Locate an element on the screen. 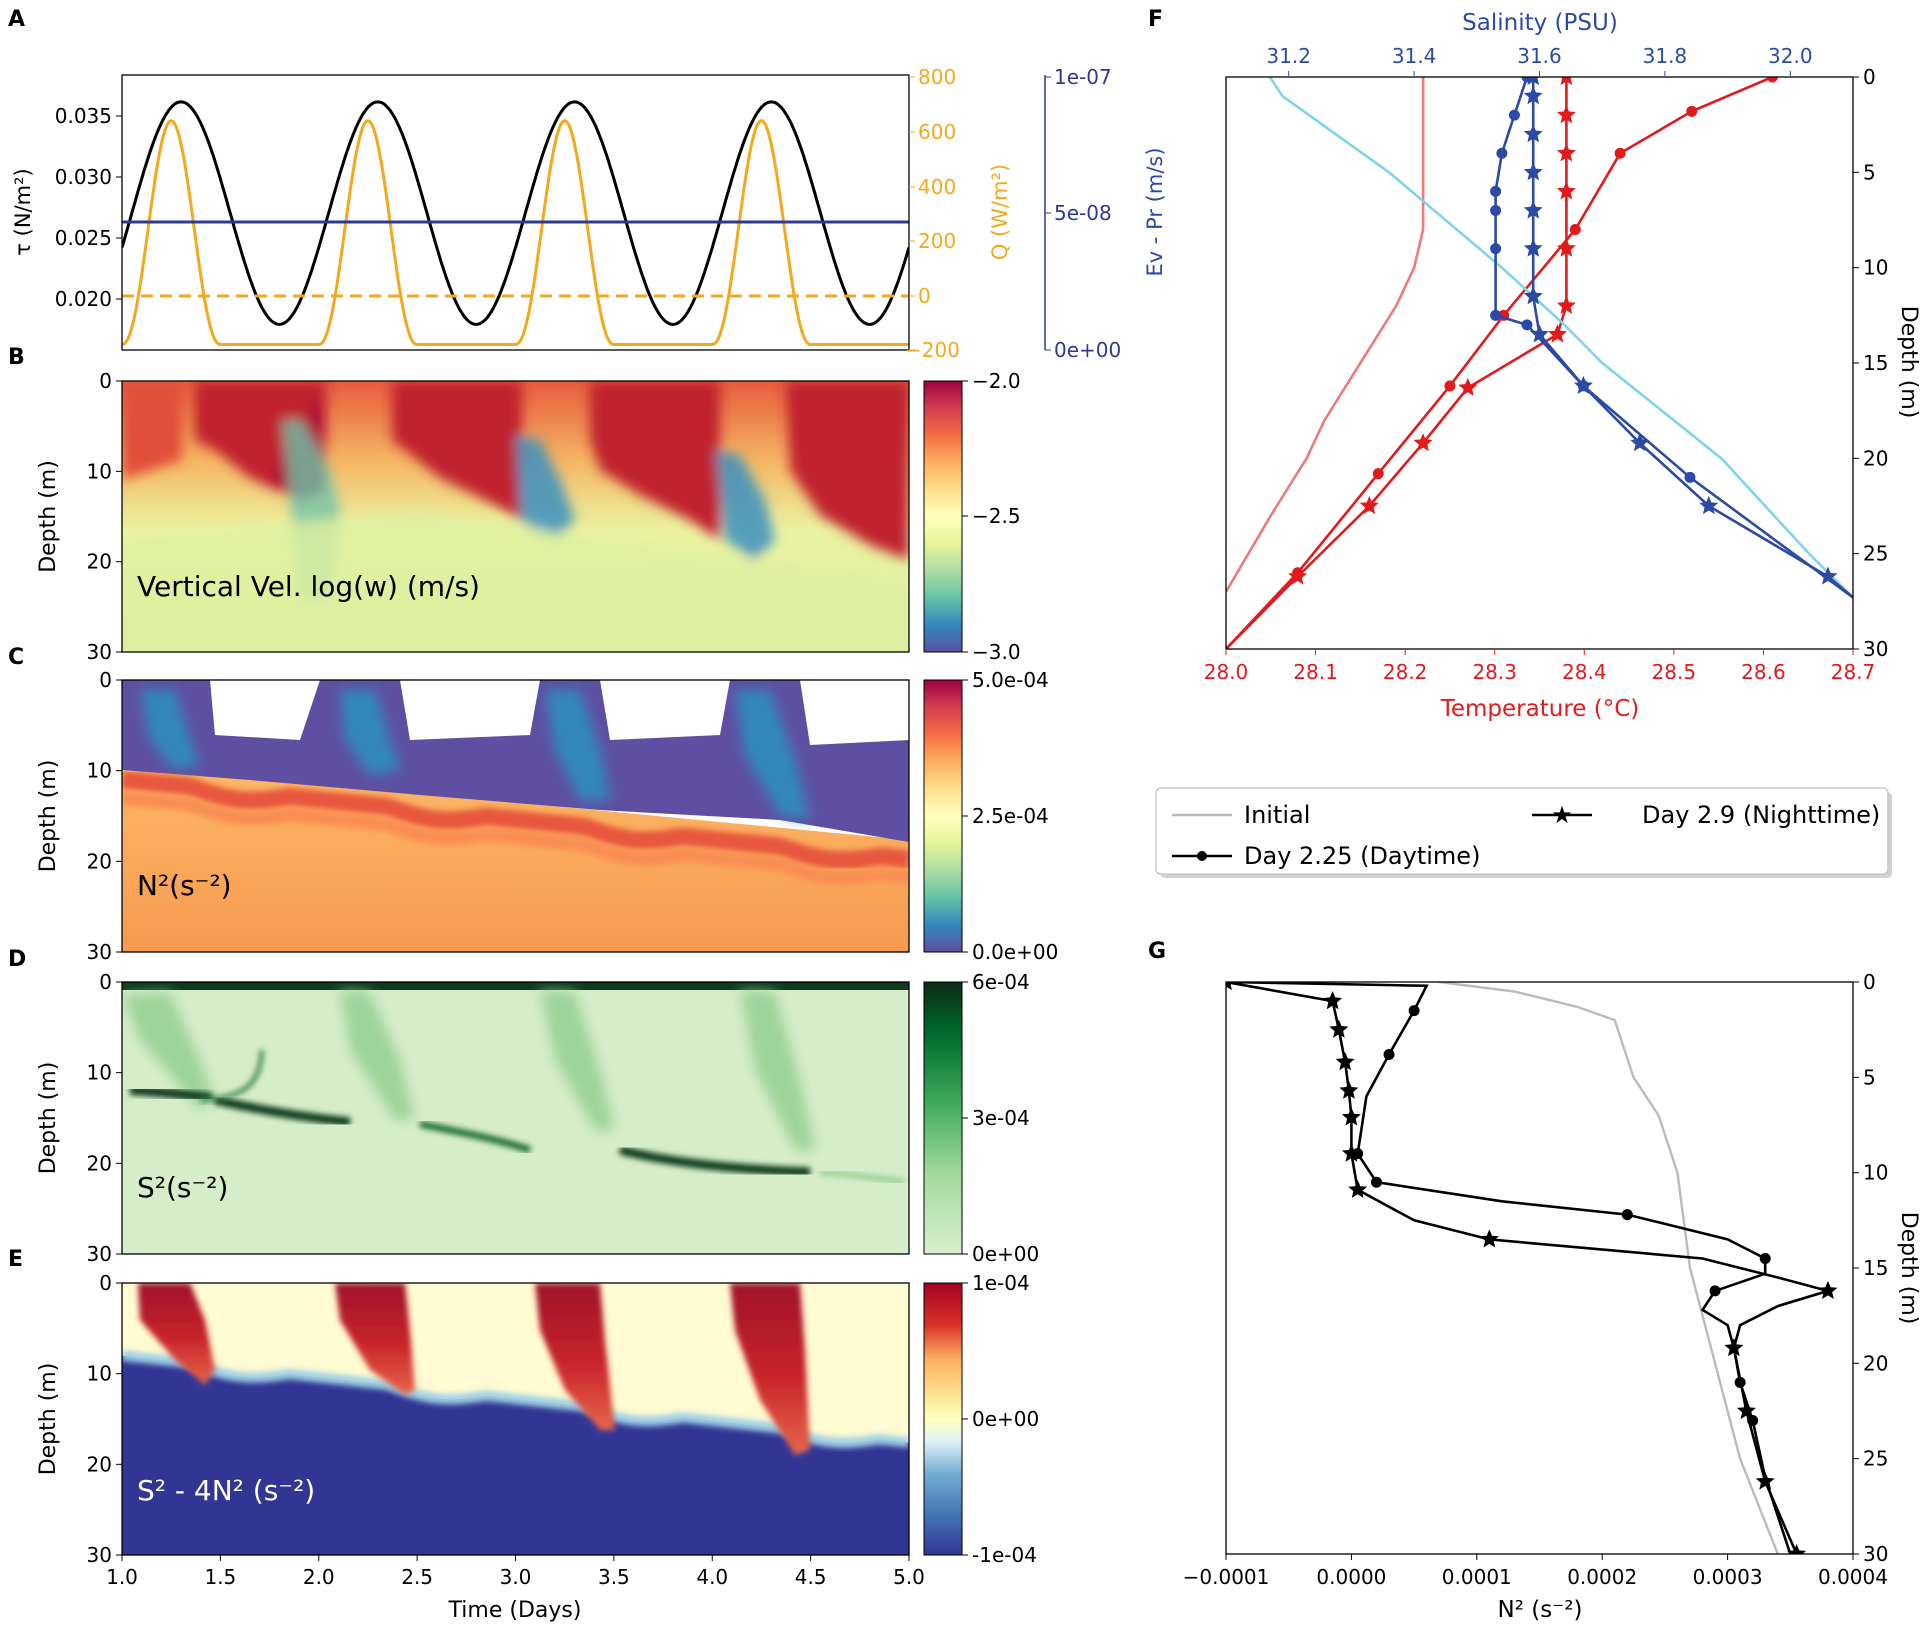 The height and width of the screenshot is (1626, 1929). panel-c-frame is located at coordinates (515, 816).